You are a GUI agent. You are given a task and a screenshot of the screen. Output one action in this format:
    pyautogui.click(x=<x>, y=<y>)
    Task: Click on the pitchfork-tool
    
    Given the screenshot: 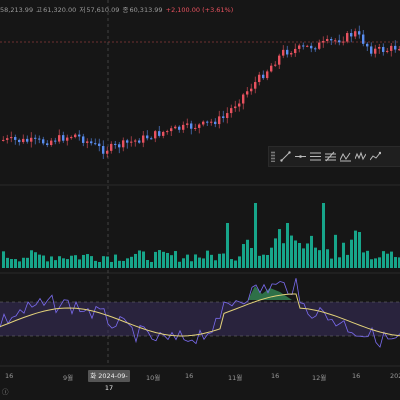 What is the action you would take?
    pyautogui.click(x=330, y=156)
    